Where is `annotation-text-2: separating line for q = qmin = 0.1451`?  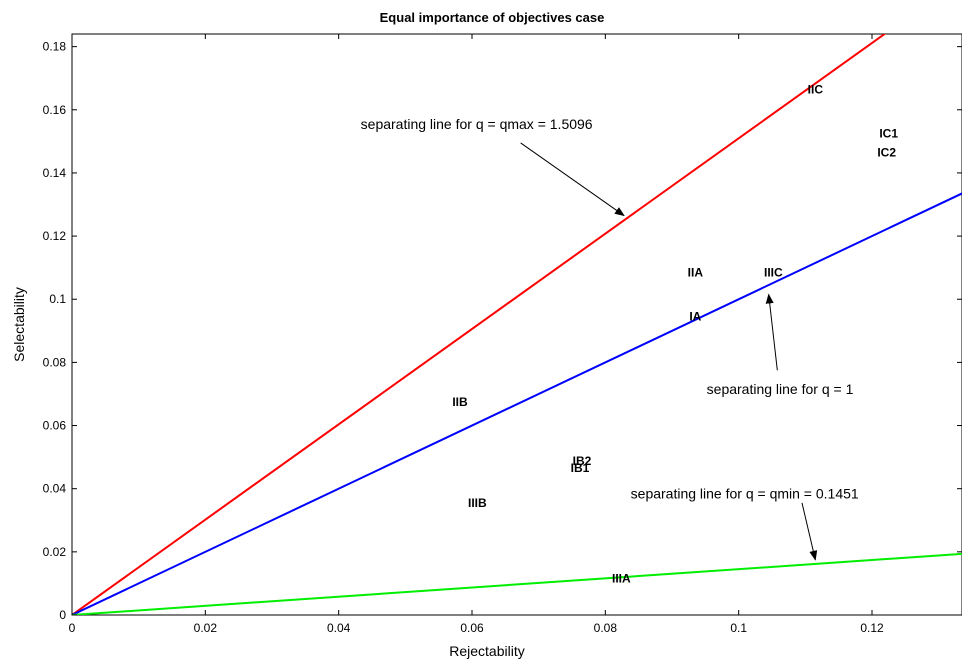 annotation-text-2: separating line for q = qmin = 0.1451 is located at coordinates (745, 493).